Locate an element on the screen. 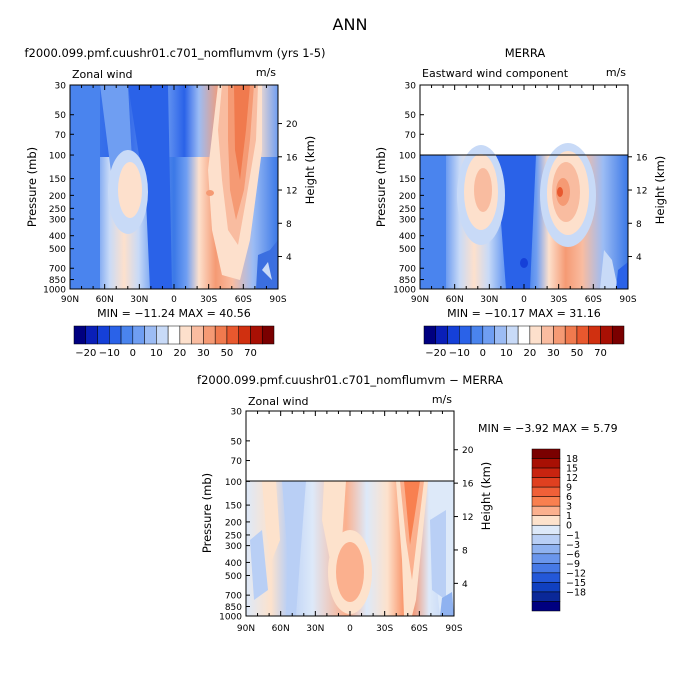 The image size is (700, 700). colorbar-label: 9 is located at coordinates (569, 488).